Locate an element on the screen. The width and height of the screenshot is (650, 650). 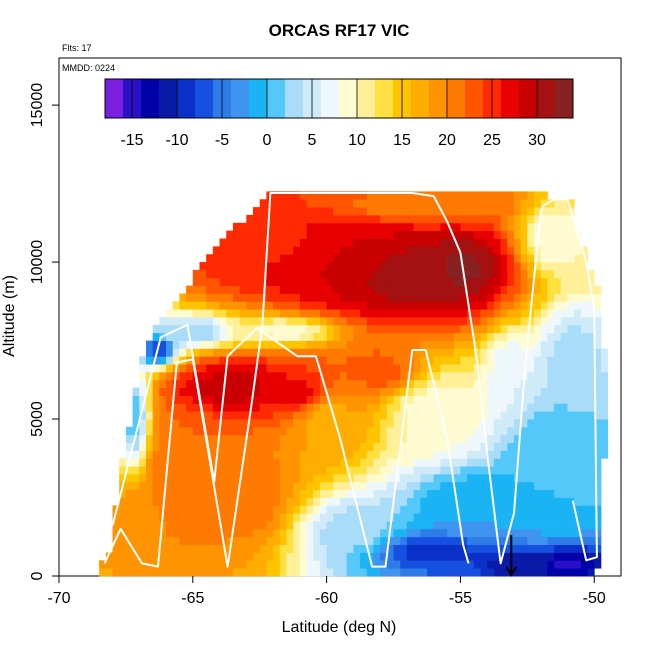
x-tick-label: -55 is located at coordinates (460, 598).